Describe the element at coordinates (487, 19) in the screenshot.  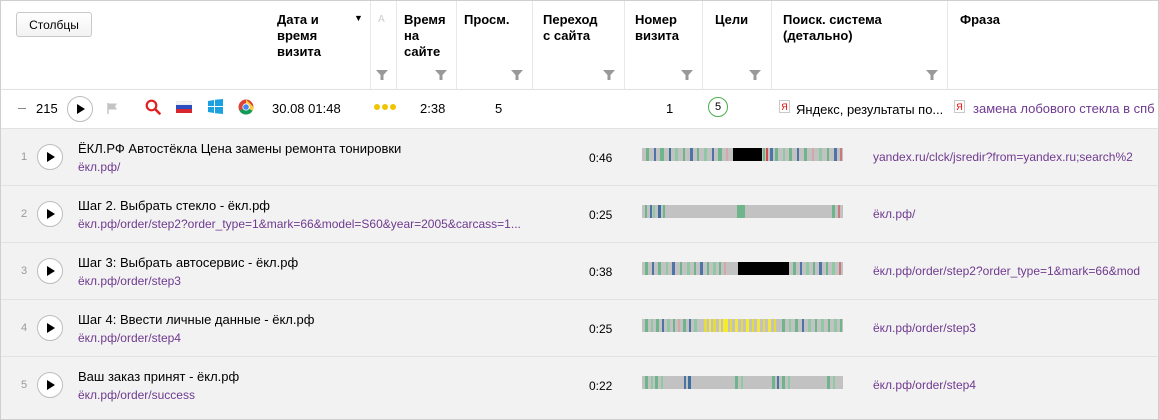
I see `column-label: Просм.` at that location.